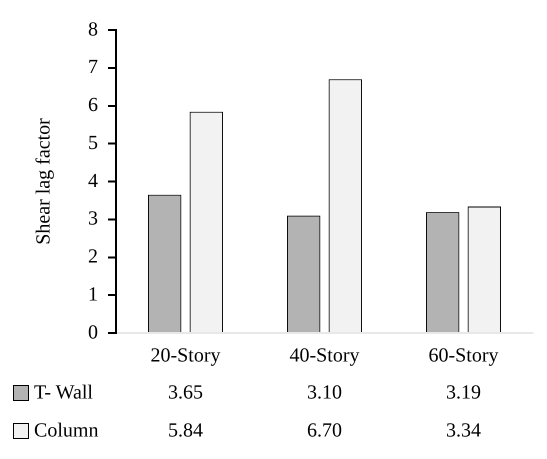 The width and height of the screenshot is (547, 459). I want to click on y-tick-label: 2, so click(93, 257).